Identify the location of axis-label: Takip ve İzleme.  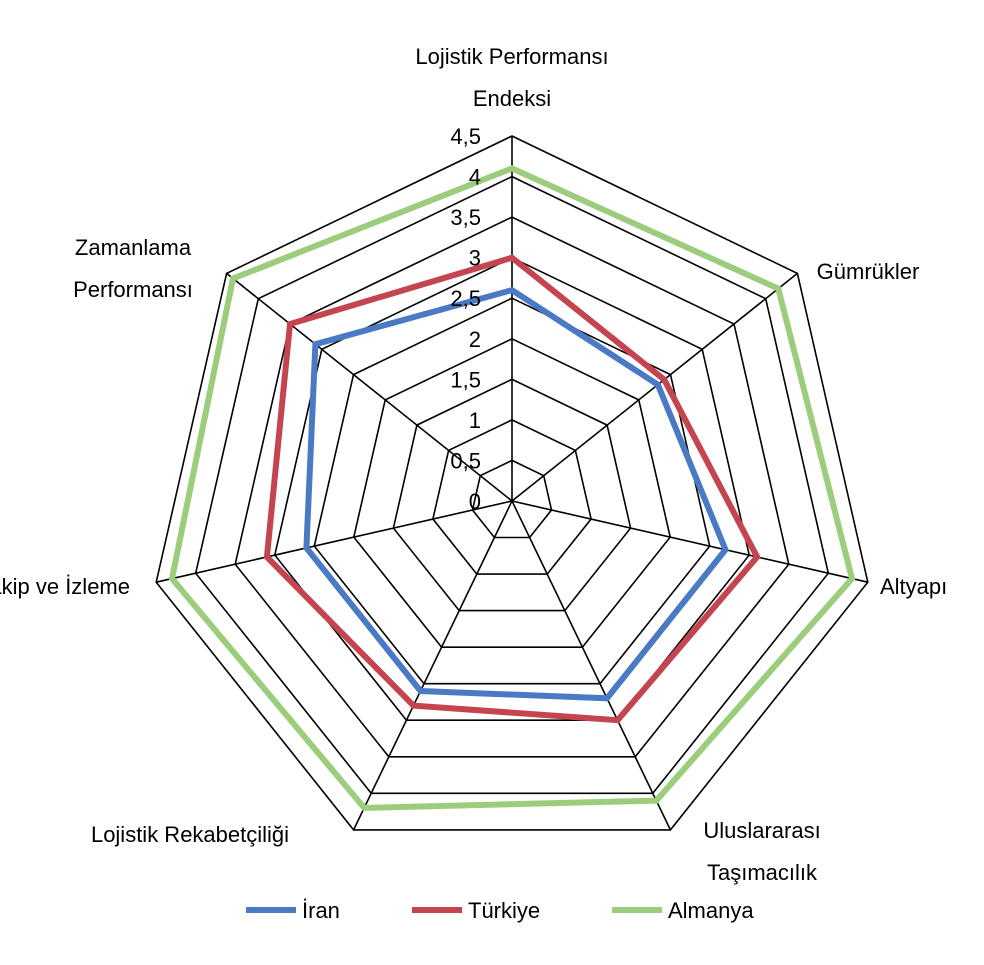
(65, 586).